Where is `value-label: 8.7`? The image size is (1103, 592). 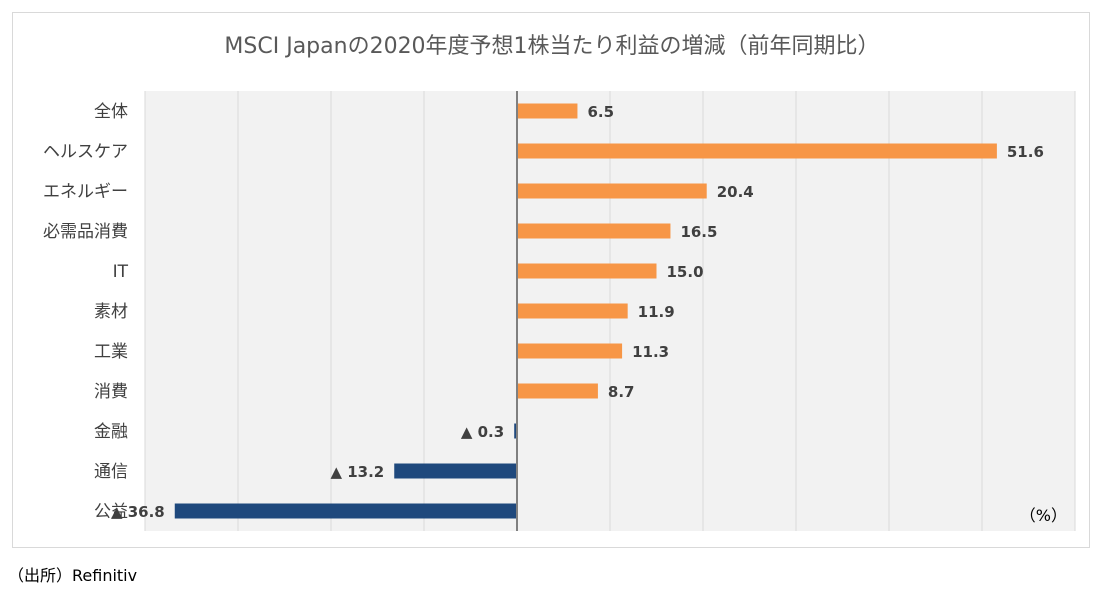 value-label: 8.7 is located at coordinates (621, 392).